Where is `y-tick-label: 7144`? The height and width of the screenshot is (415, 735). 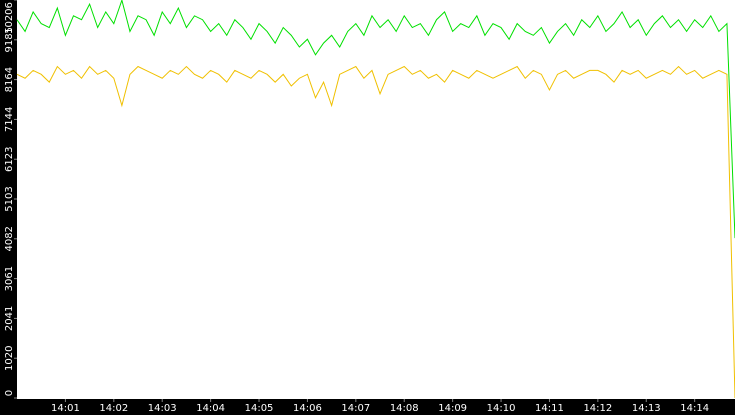
y-tick-label: 7144 is located at coordinates (9, 119).